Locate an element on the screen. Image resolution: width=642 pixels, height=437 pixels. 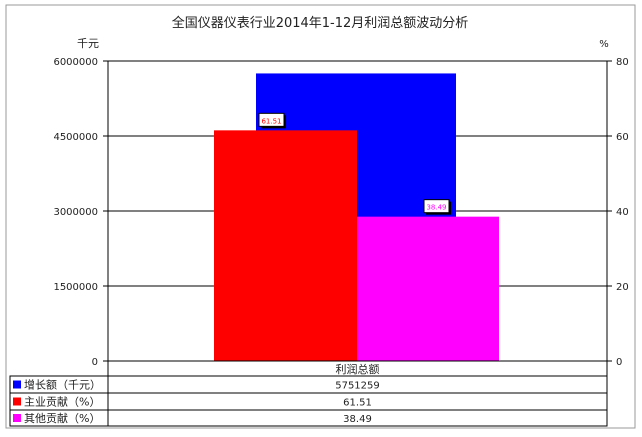
table-value: 38.49 is located at coordinates (357, 419).